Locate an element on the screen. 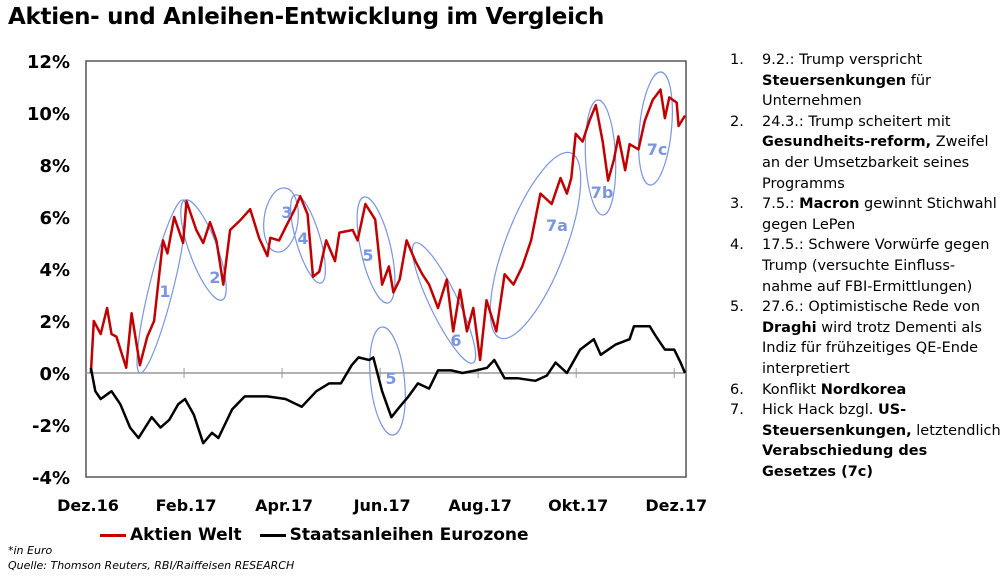  event-text-bold: Draghi is located at coordinates (789, 327).